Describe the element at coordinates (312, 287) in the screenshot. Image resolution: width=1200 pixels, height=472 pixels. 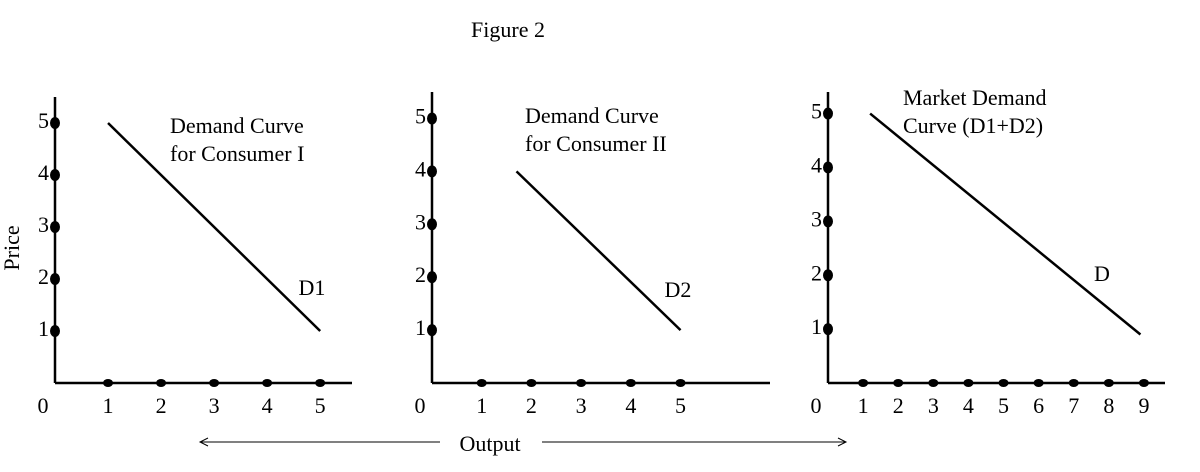
I see `line-label: D1` at that location.